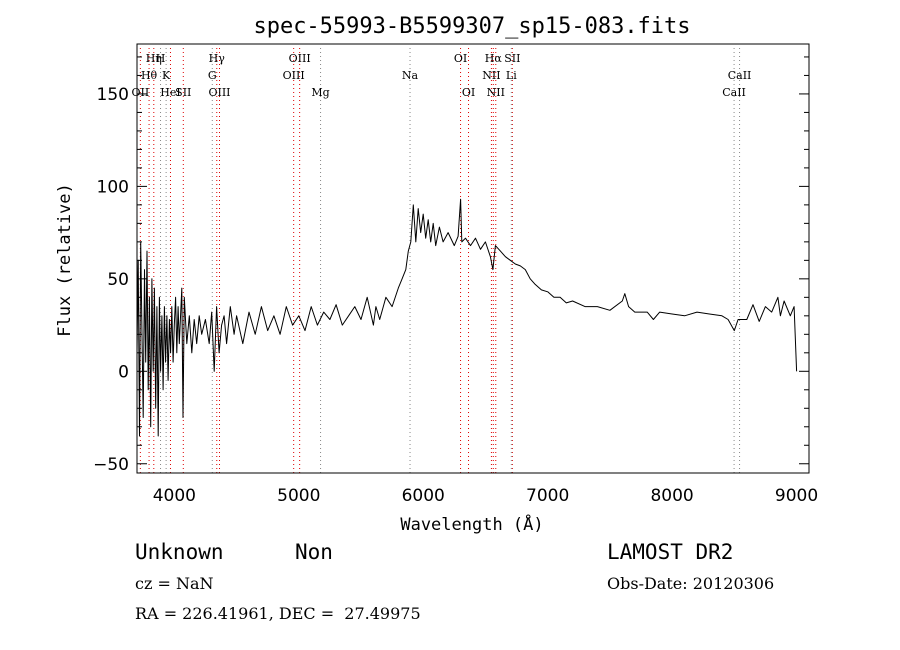 The height and width of the screenshot is (650, 900). What do you see at coordinates (141, 92) in the screenshot?
I see `spectral-line-label: OII` at bounding box center [141, 92].